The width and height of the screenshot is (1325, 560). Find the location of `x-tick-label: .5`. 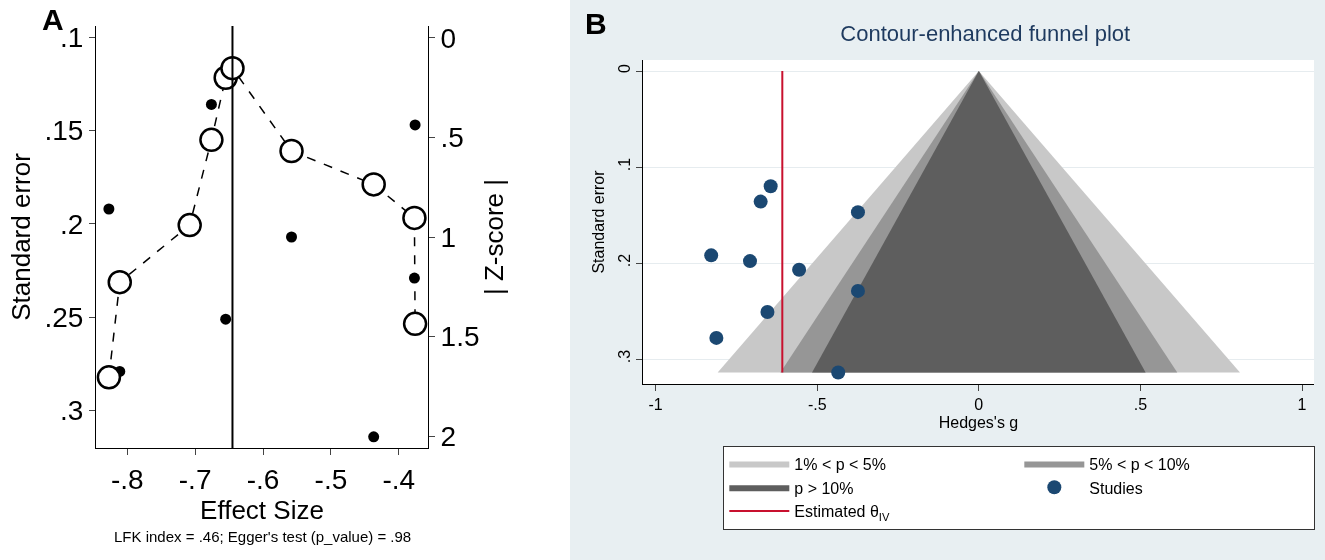

x-tick-label: .5 is located at coordinates (1140, 405).